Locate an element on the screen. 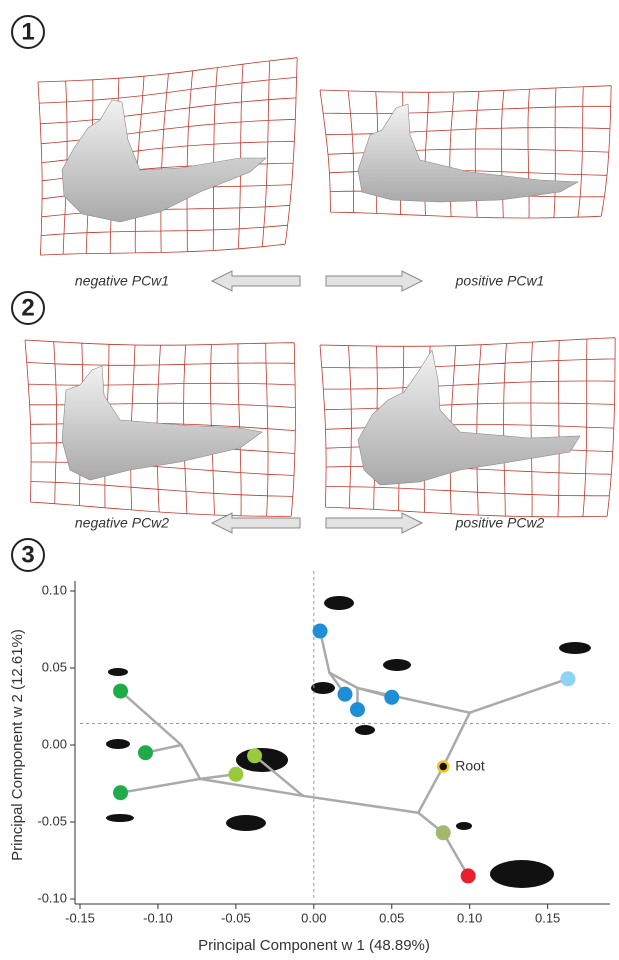 This screenshot has width=619, height=960. y-tick-label: 0.00 is located at coordinates (54, 743).